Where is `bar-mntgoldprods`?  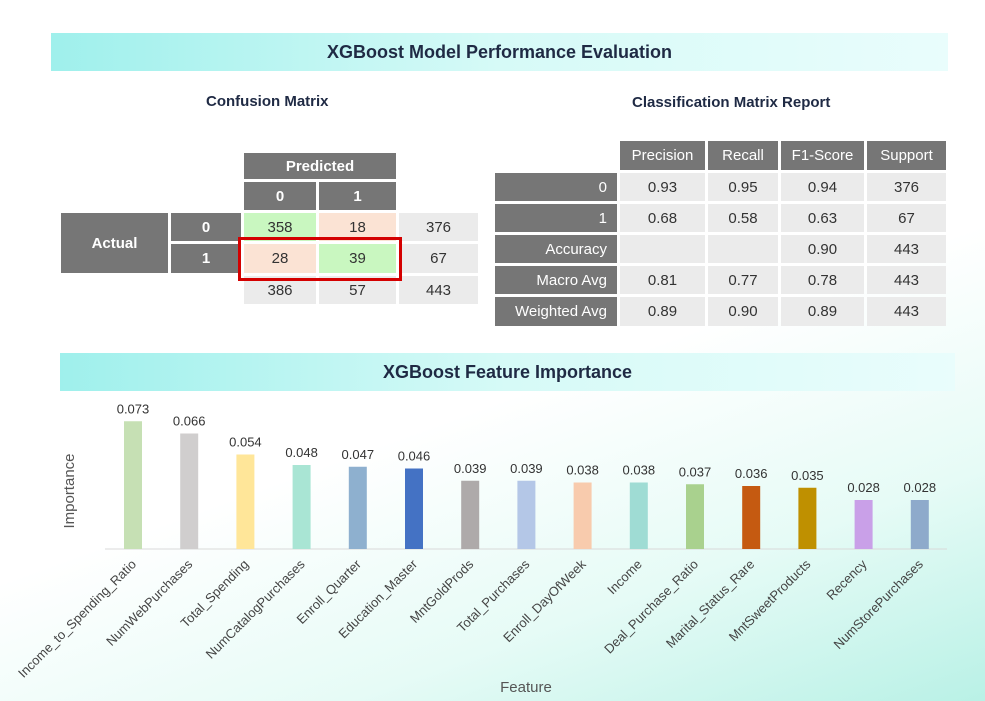 bar-mntgoldprods is located at coordinates (470, 514).